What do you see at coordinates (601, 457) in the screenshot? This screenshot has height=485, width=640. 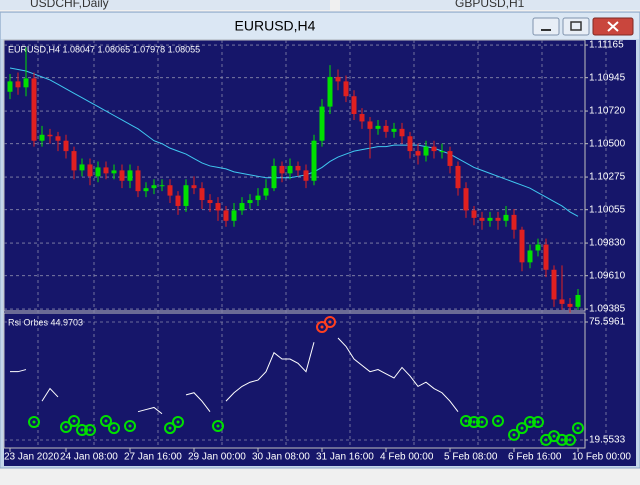 I see `x-tick-label: 10 Feb 00:00` at bounding box center [601, 457].